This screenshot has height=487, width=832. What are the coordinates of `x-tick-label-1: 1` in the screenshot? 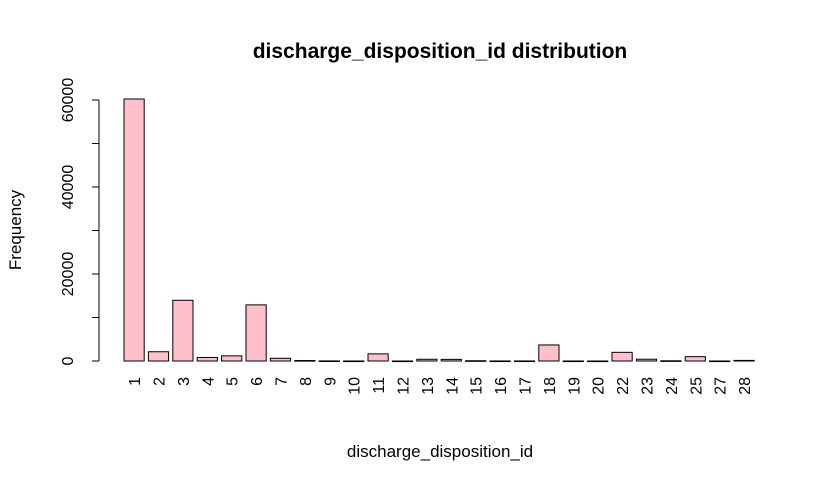 It's located at (135, 381).